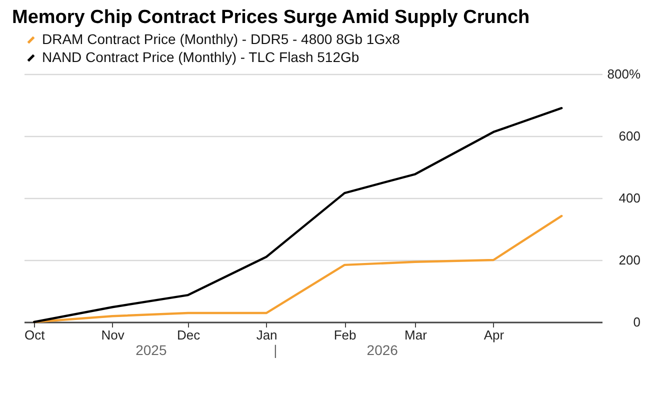  What do you see at coordinates (629, 198) in the screenshot?
I see `y-tick-label: 400` at bounding box center [629, 198].